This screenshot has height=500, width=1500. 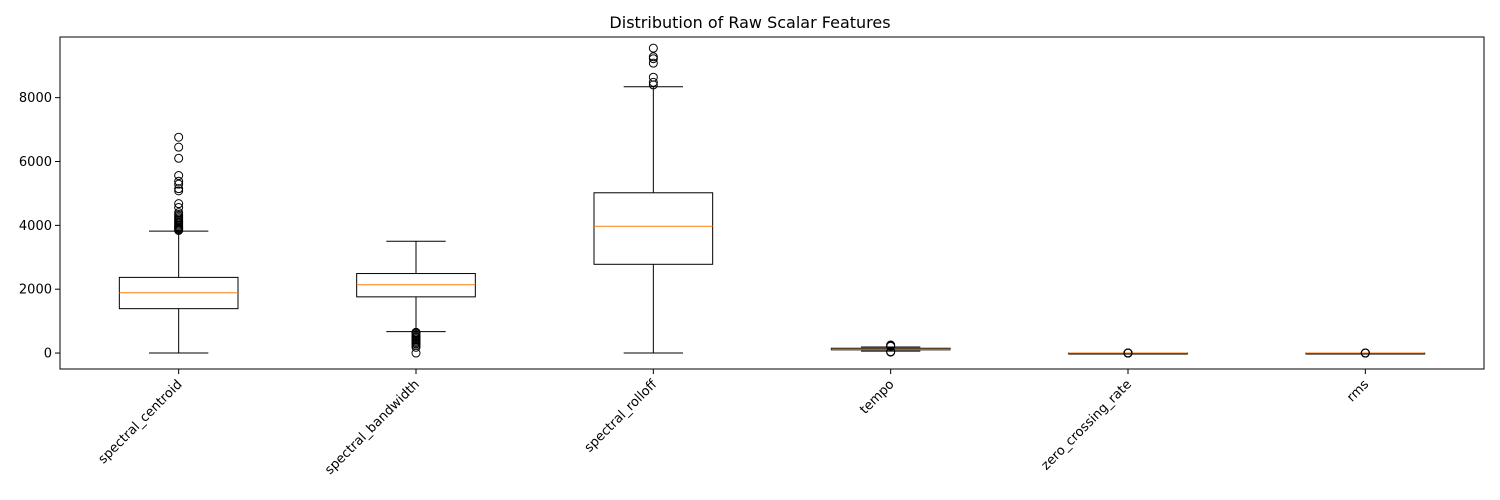 I want to click on y-tick-label: 0, so click(x=48, y=354).